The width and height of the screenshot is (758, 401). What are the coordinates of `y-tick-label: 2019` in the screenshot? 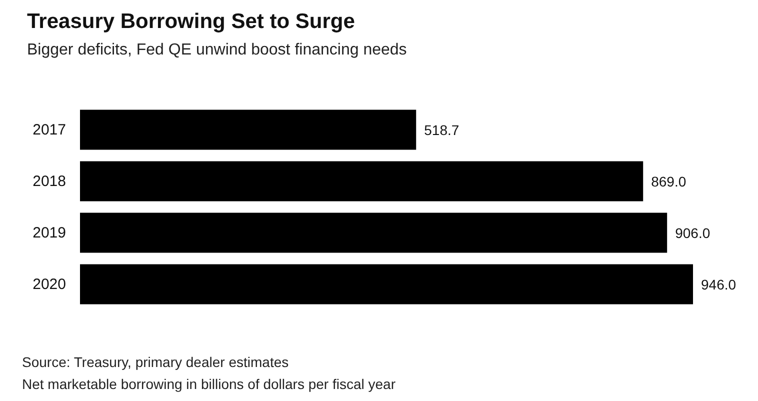 It's located at (49, 233).